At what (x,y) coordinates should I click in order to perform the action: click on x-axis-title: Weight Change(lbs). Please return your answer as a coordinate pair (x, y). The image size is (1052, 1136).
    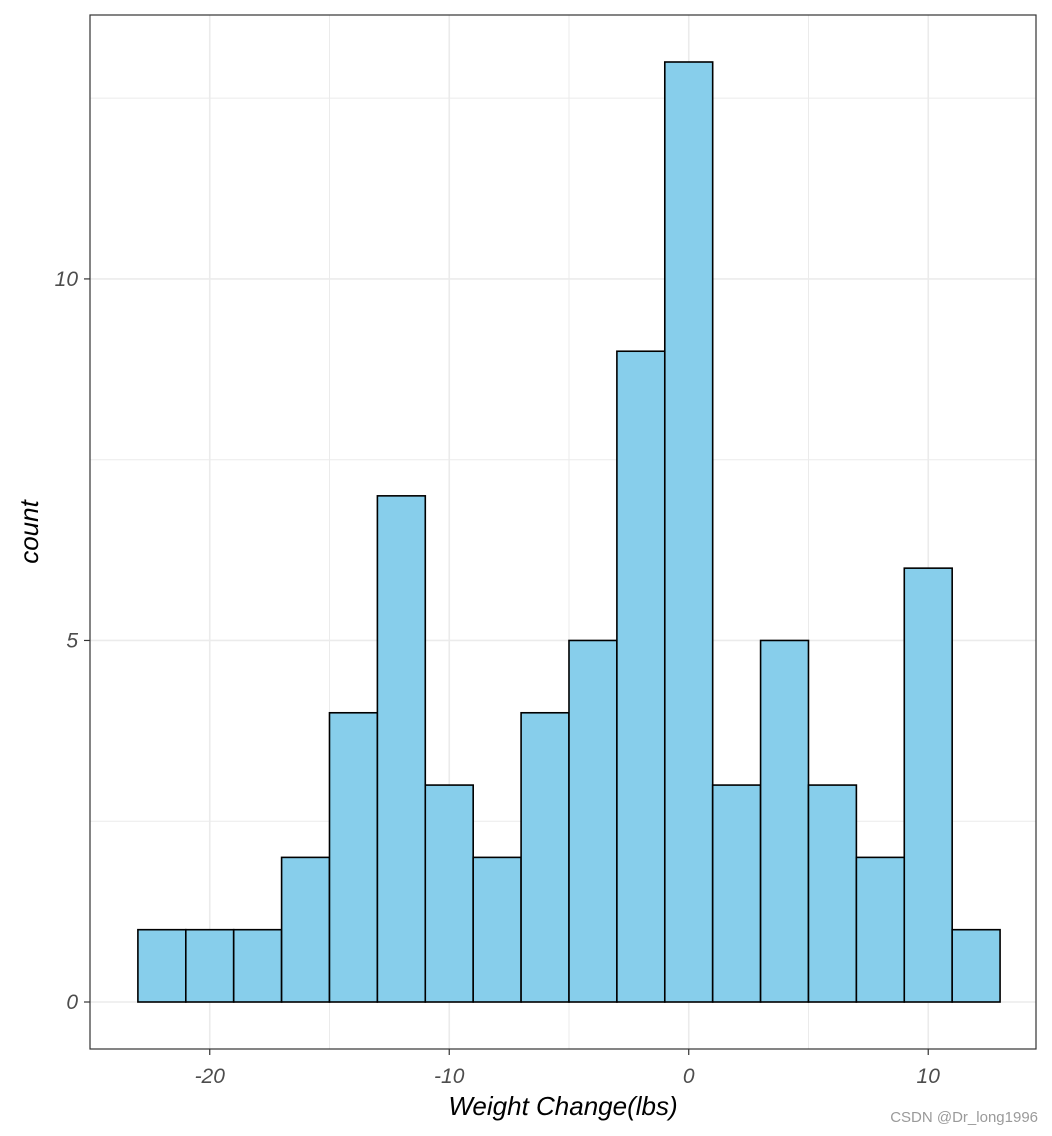
    Looking at the image, I should click on (562, 1106).